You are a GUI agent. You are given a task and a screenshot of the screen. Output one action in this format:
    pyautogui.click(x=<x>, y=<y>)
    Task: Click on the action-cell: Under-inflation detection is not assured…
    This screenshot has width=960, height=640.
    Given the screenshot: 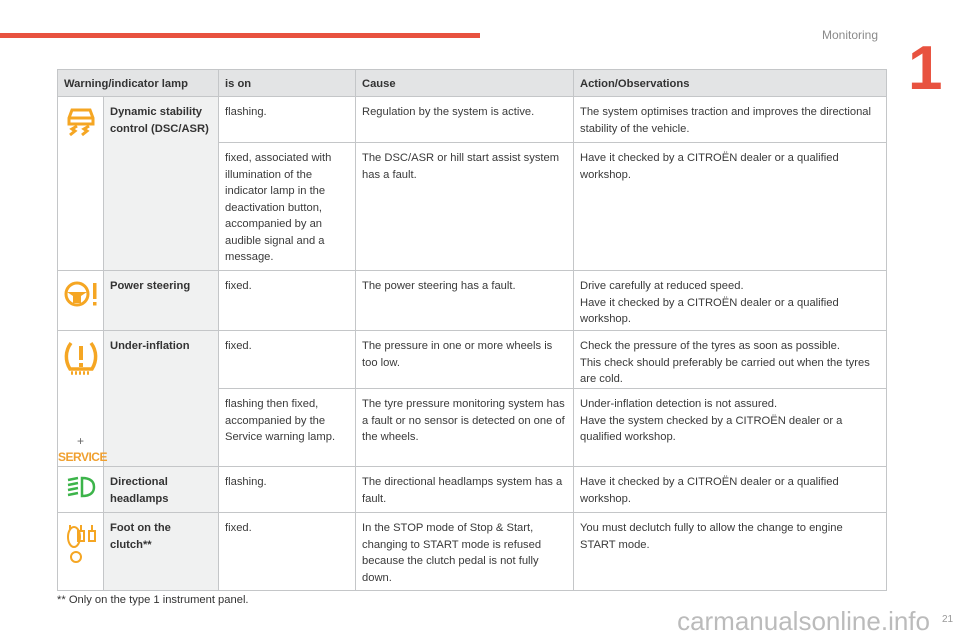 What is the action you would take?
    pyautogui.click(x=730, y=427)
    